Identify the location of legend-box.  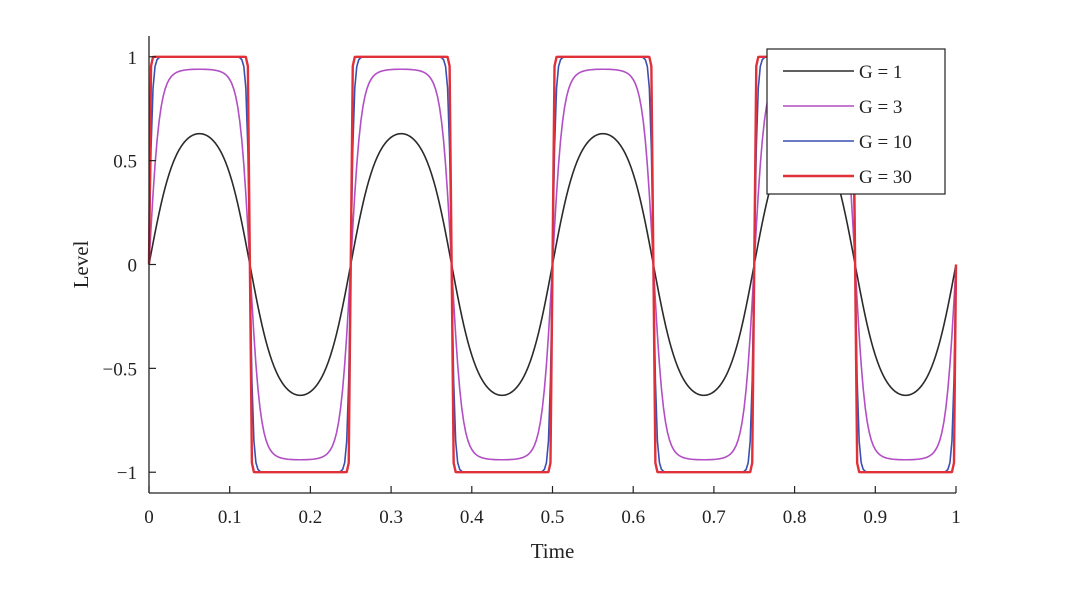
(856, 121).